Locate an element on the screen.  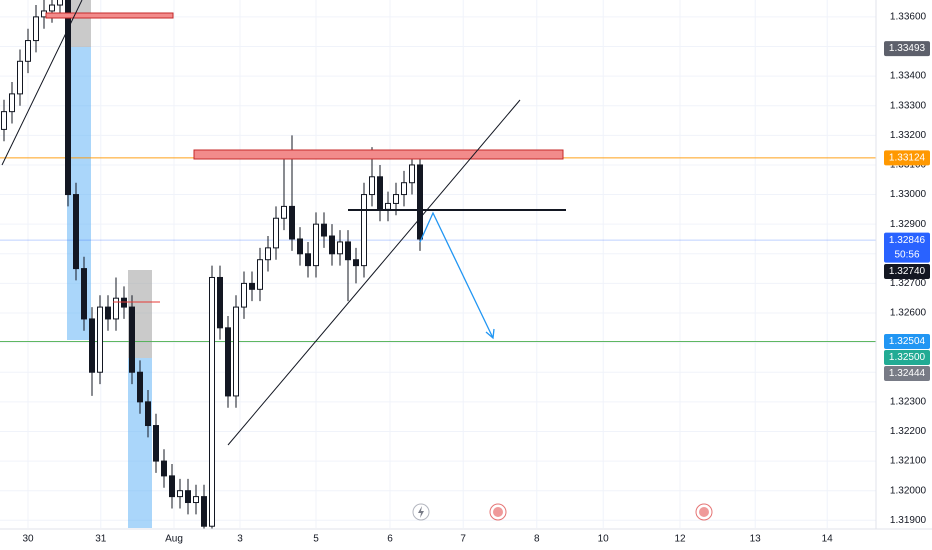
x-tick-label: 31 is located at coordinates (101, 539).